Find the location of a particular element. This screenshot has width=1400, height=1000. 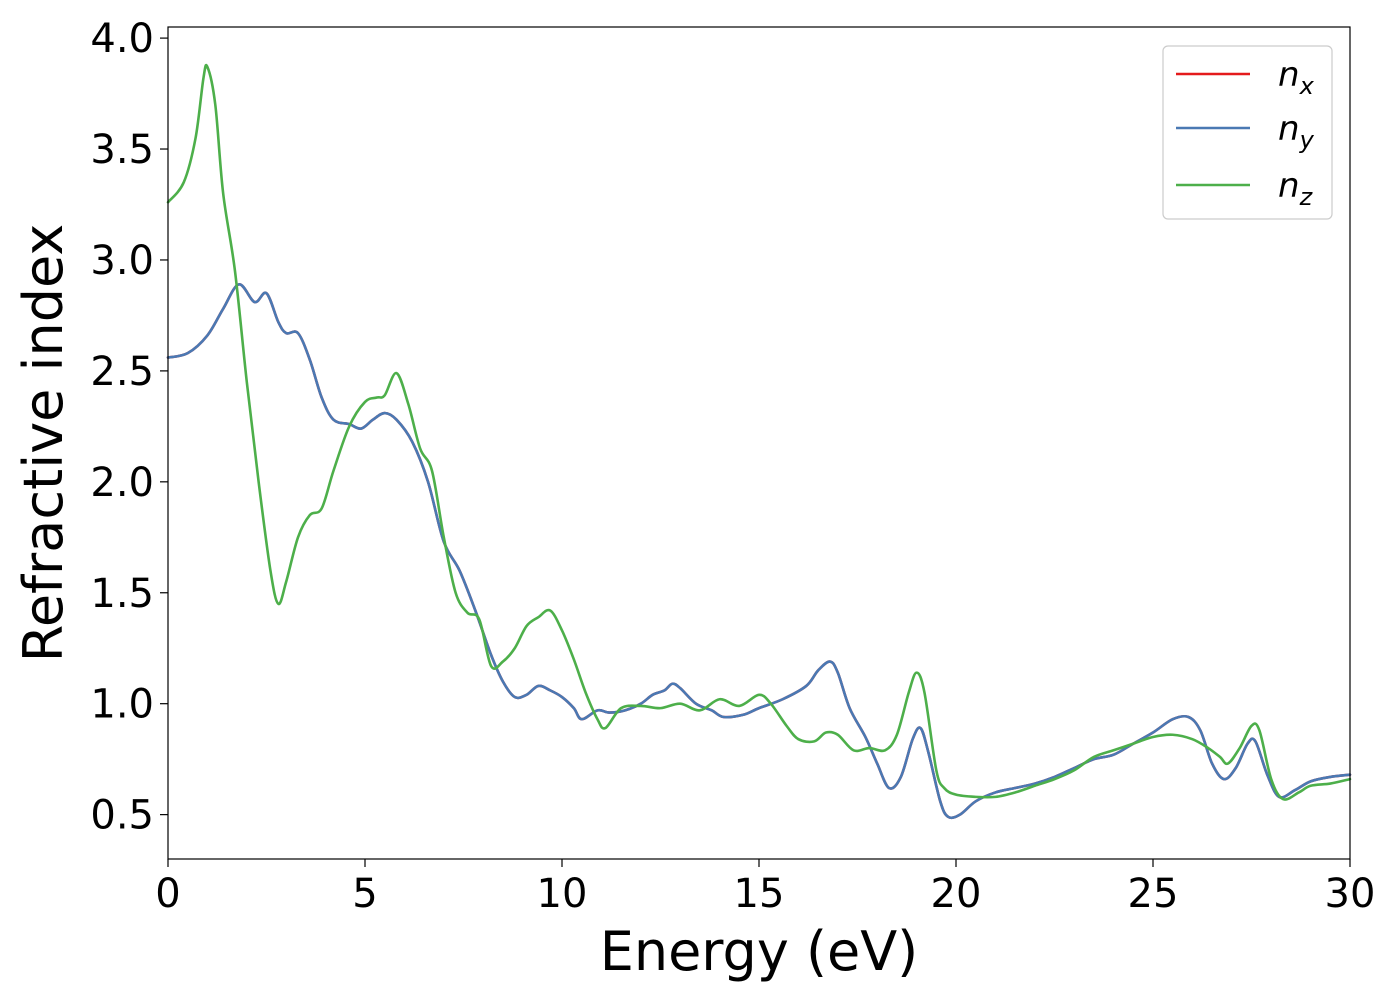

y-tick-label: 1.5 is located at coordinates (122, 594).